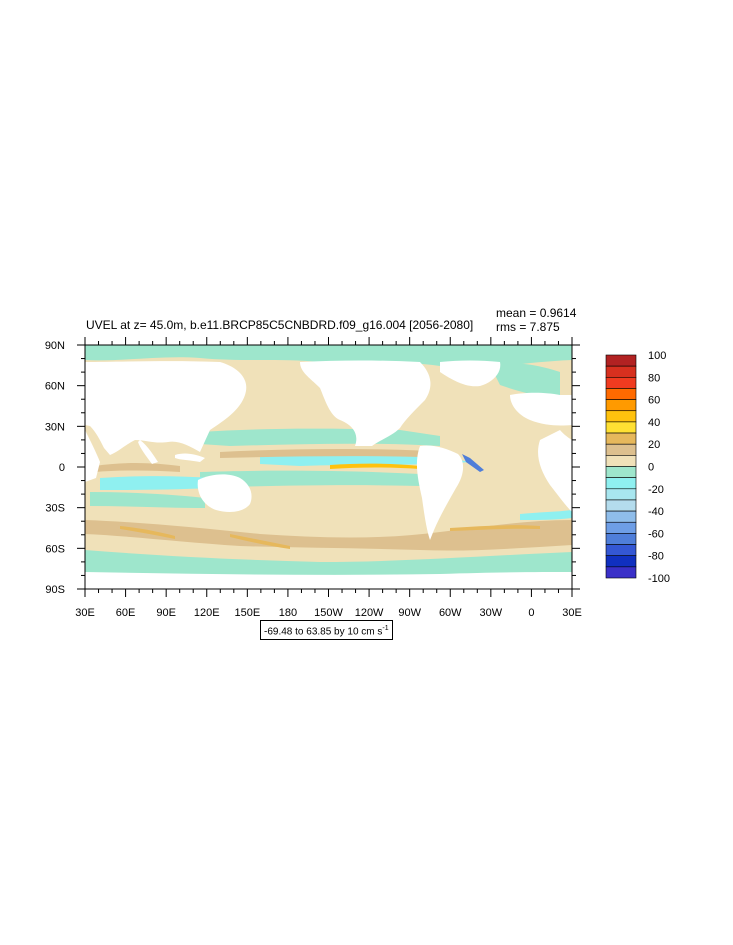 The width and height of the screenshot is (733, 945). What do you see at coordinates (541, 409) in the screenshot?
I see `europe-land` at bounding box center [541, 409].